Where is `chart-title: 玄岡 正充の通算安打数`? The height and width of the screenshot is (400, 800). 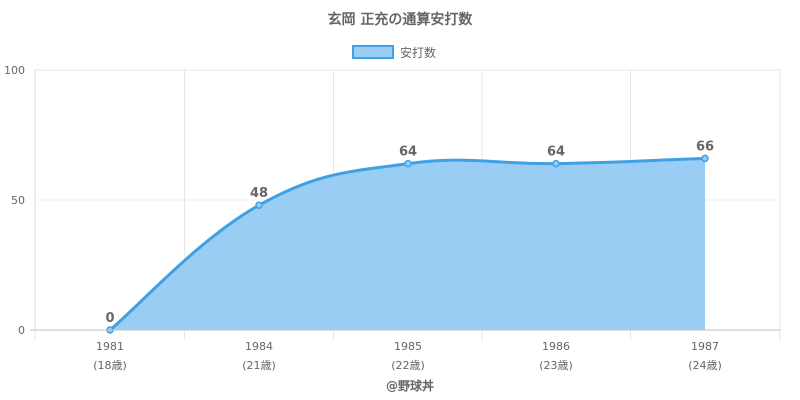
chart-title: 玄岡 正充の通算安打数 is located at coordinates (401, 19).